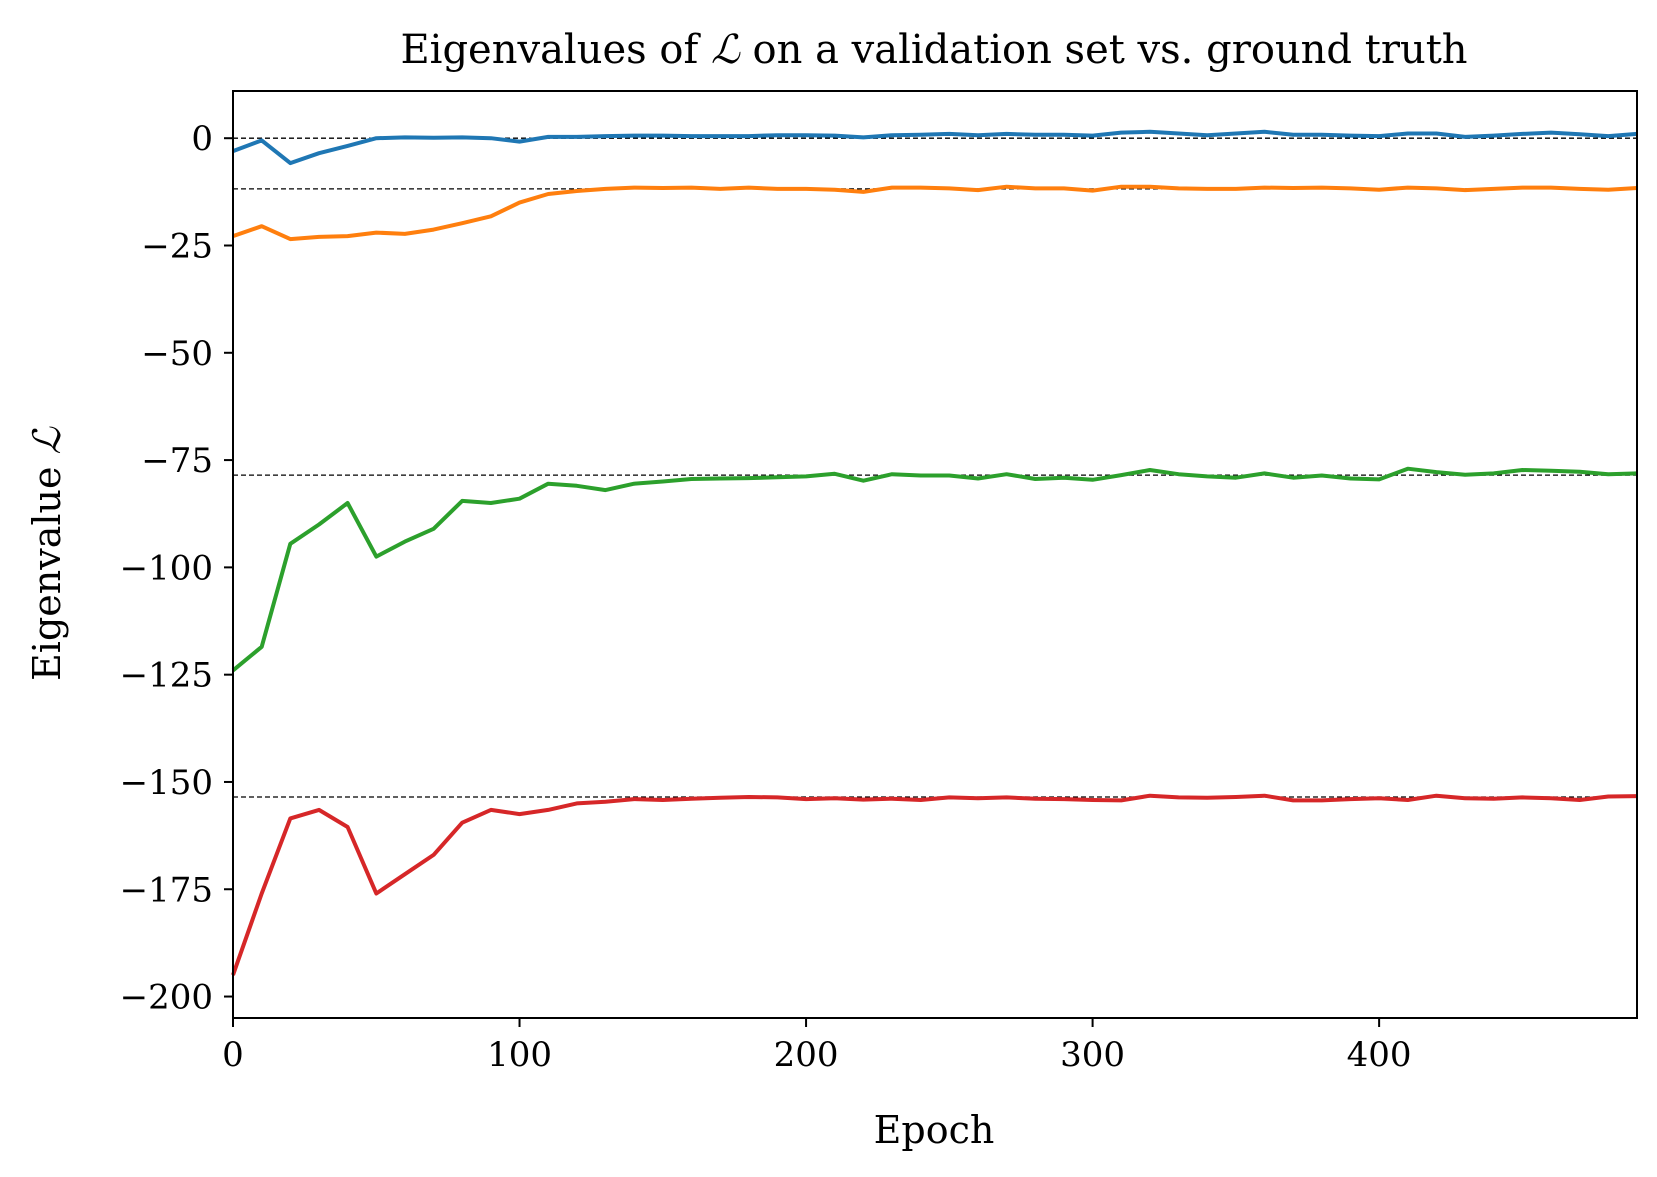 The height and width of the screenshot is (1177, 1657). What do you see at coordinates (166, 998) in the screenshot?
I see `y-tick-label: −200` at bounding box center [166, 998].